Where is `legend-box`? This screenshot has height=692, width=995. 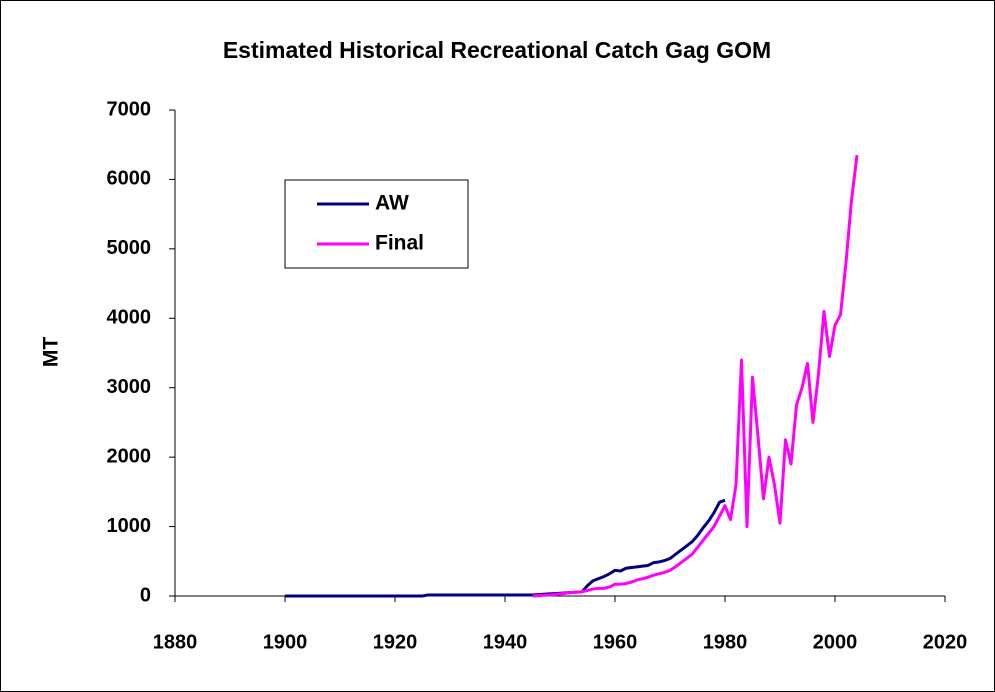
legend-box is located at coordinates (376, 224).